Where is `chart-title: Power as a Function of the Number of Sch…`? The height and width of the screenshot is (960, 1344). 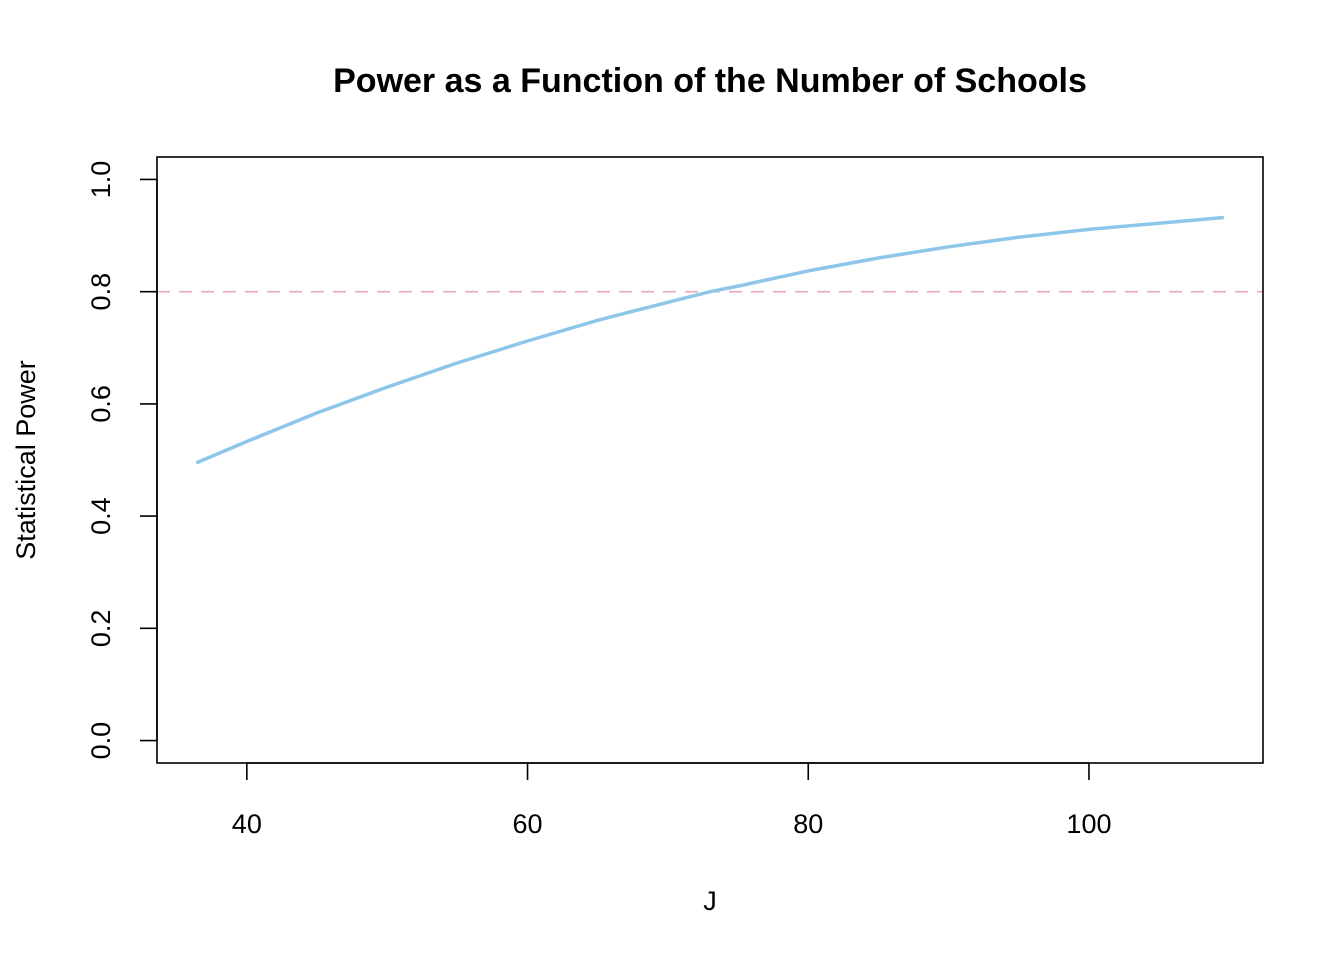
chart-title: Power as a Function of the Number of Sch… is located at coordinates (710, 81).